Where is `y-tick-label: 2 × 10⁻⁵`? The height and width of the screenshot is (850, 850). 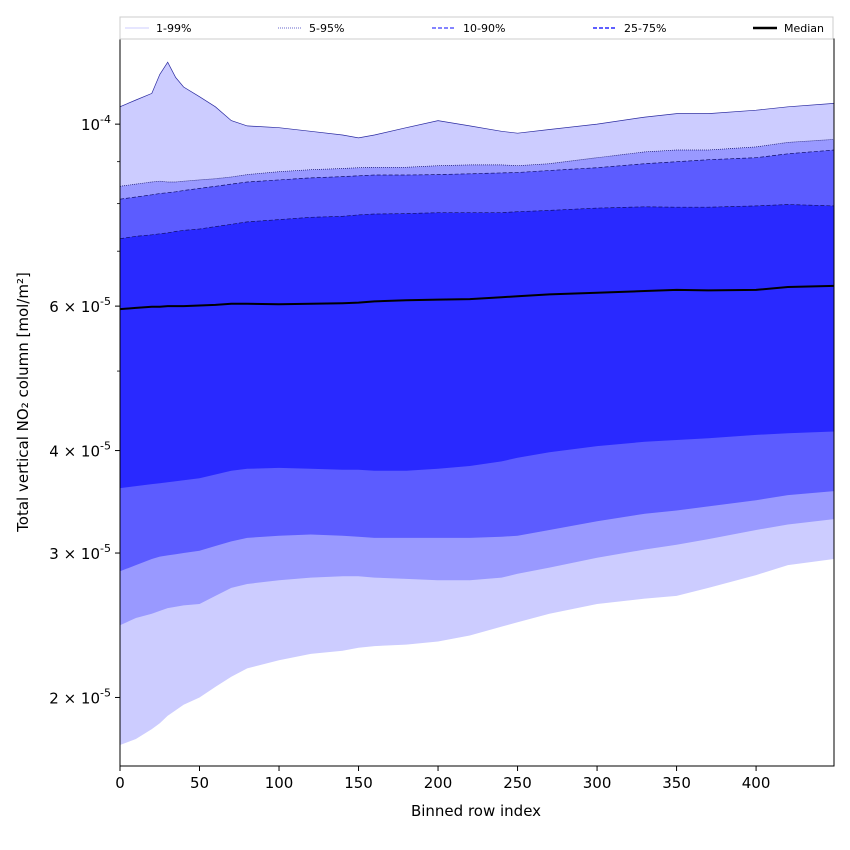 y-tick-label: 2 × 10⁻⁵ is located at coordinates (80, 696).